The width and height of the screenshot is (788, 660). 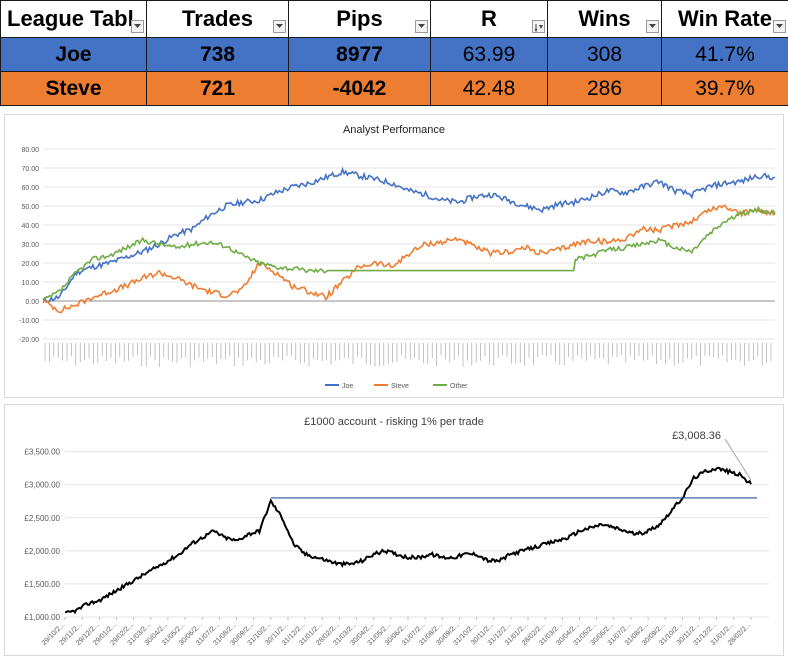 I want to click on col-header-wins: Wins, so click(x=605, y=19).